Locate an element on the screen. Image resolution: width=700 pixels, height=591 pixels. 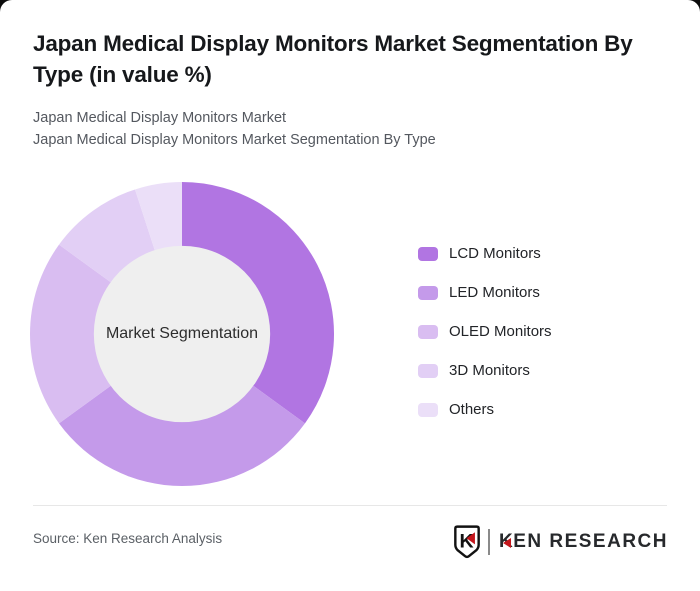
logo-text-rest: EN RESEARCH is located at coordinates (590, 541).